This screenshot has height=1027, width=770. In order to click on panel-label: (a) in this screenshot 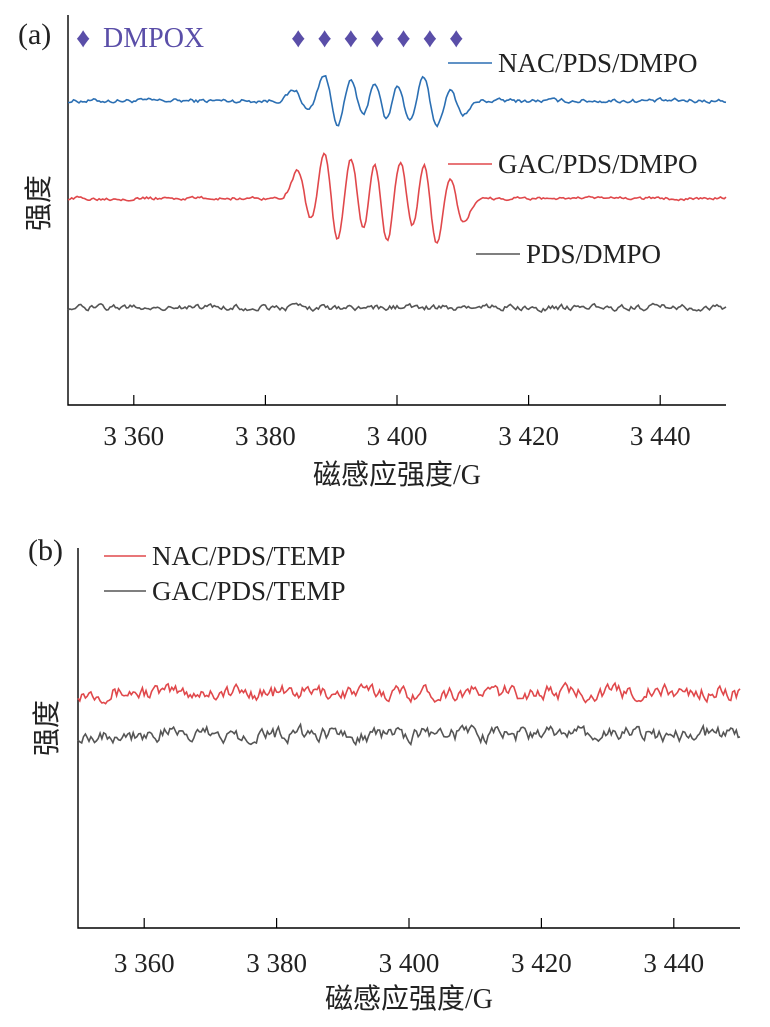, I will do `click(34, 34)`.